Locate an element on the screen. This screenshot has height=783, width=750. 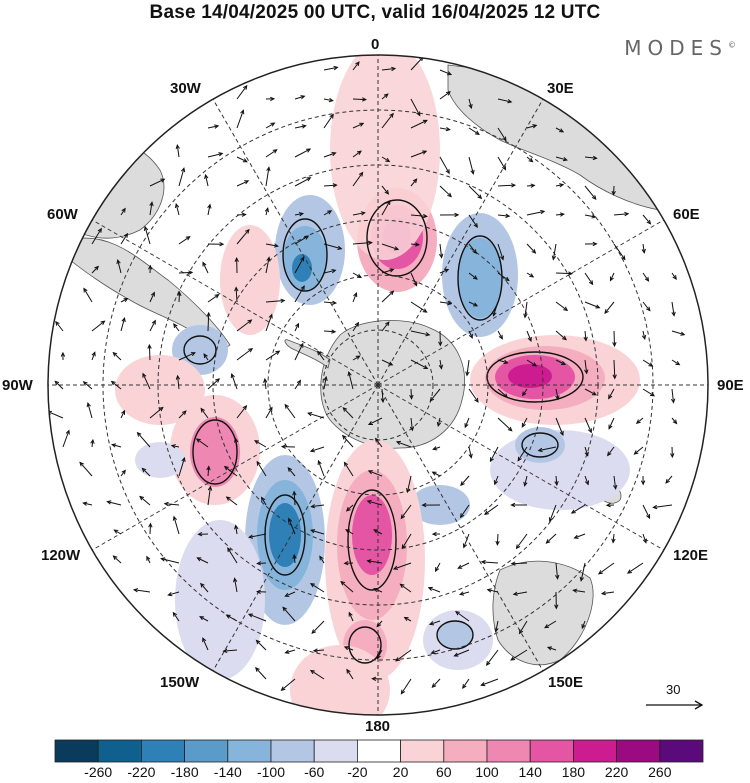
colorbar-tick-label: 180 is located at coordinates (573, 772).